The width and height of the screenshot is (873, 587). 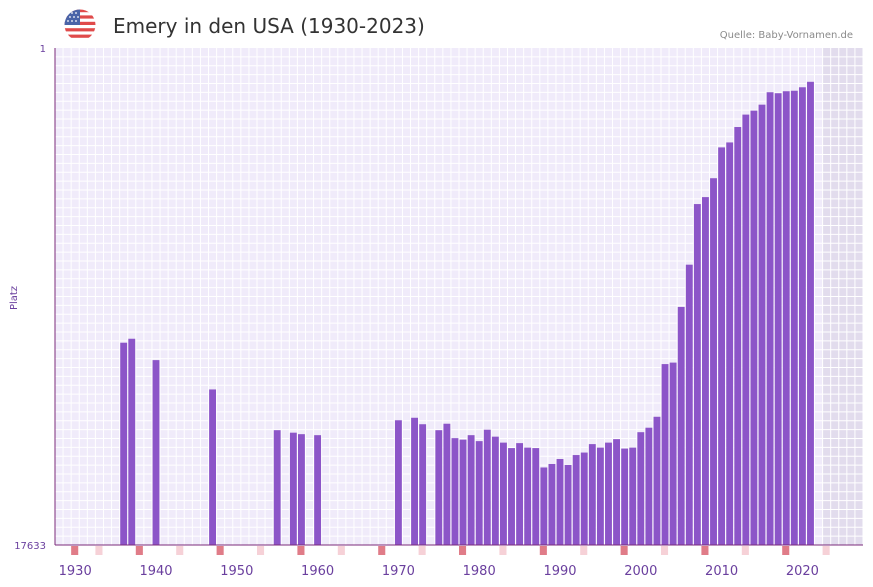 What do you see at coordinates (14, 298) in the screenshot?
I see `y-axis-label: Platz` at bounding box center [14, 298].